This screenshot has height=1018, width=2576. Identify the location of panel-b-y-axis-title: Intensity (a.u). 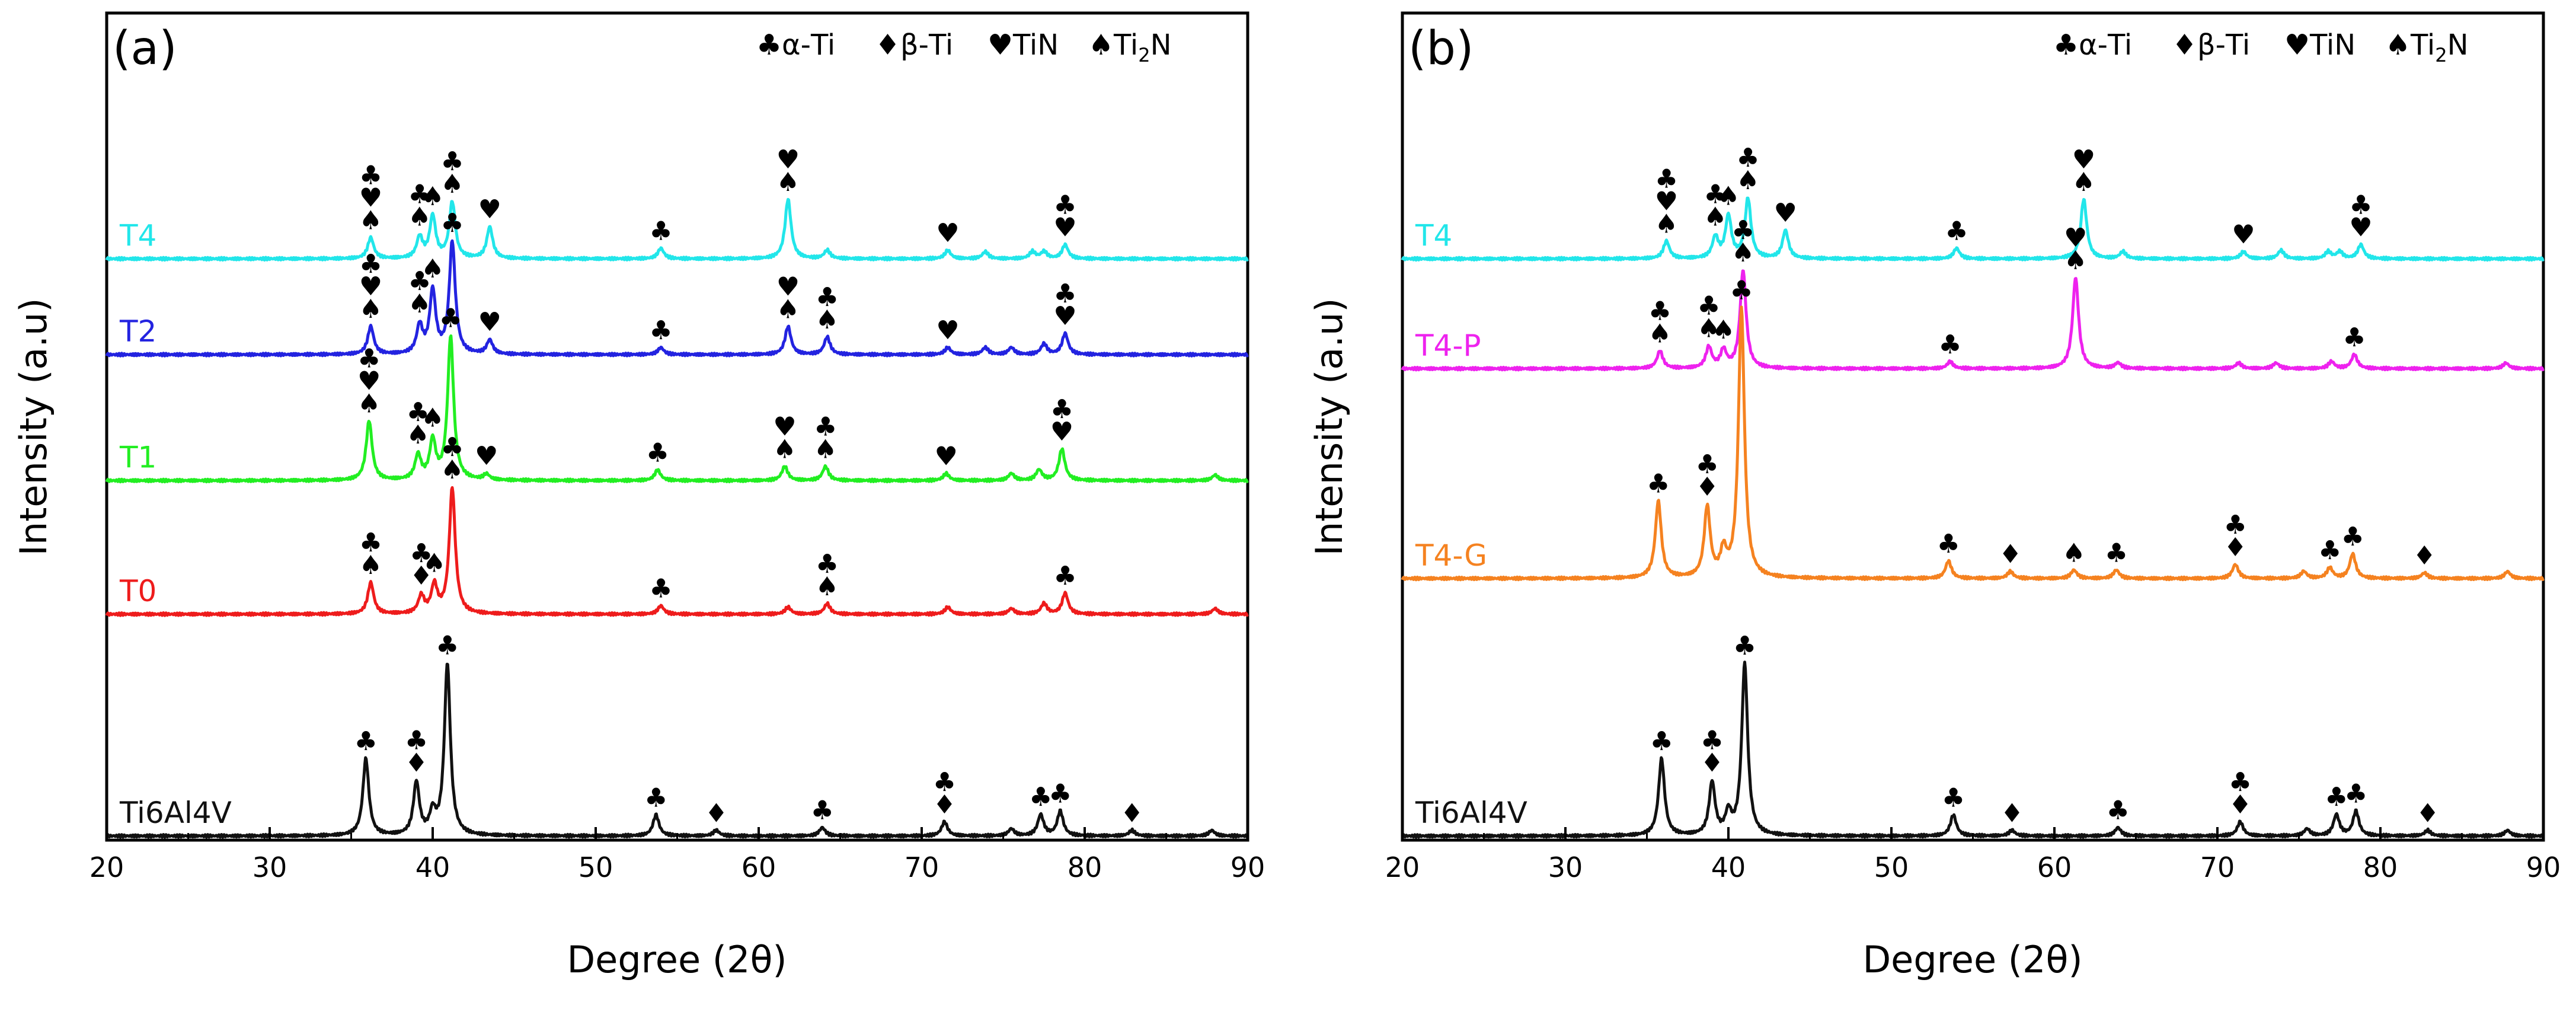
(1330, 427).